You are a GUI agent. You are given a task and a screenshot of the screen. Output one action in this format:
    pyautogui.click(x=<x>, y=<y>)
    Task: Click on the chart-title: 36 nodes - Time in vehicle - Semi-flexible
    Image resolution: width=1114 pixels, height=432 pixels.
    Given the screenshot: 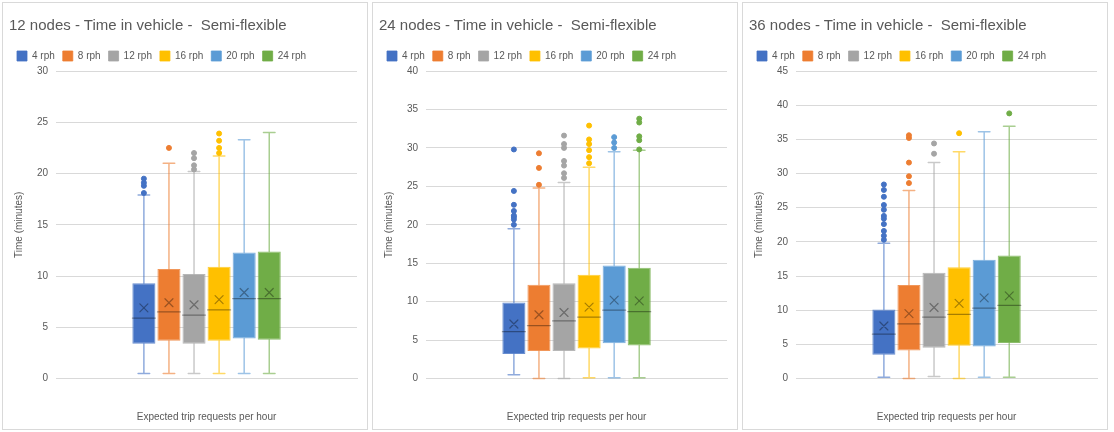 What is the action you would take?
    pyautogui.click(x=888, y=25)
    